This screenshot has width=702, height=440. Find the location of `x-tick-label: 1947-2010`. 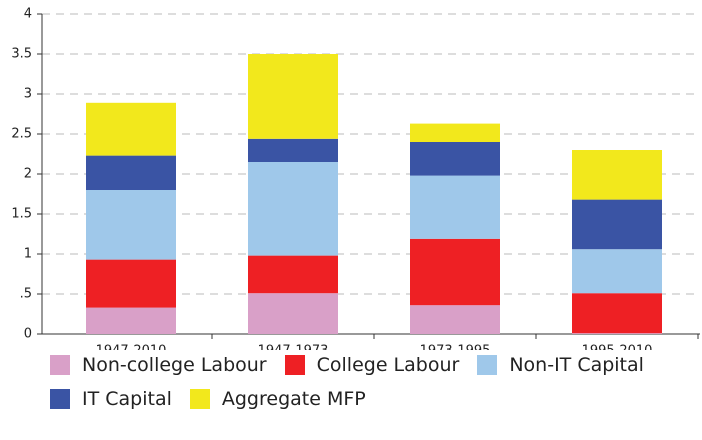

x-tick-label: 1947-2010 is located at coordinates (131, 347).